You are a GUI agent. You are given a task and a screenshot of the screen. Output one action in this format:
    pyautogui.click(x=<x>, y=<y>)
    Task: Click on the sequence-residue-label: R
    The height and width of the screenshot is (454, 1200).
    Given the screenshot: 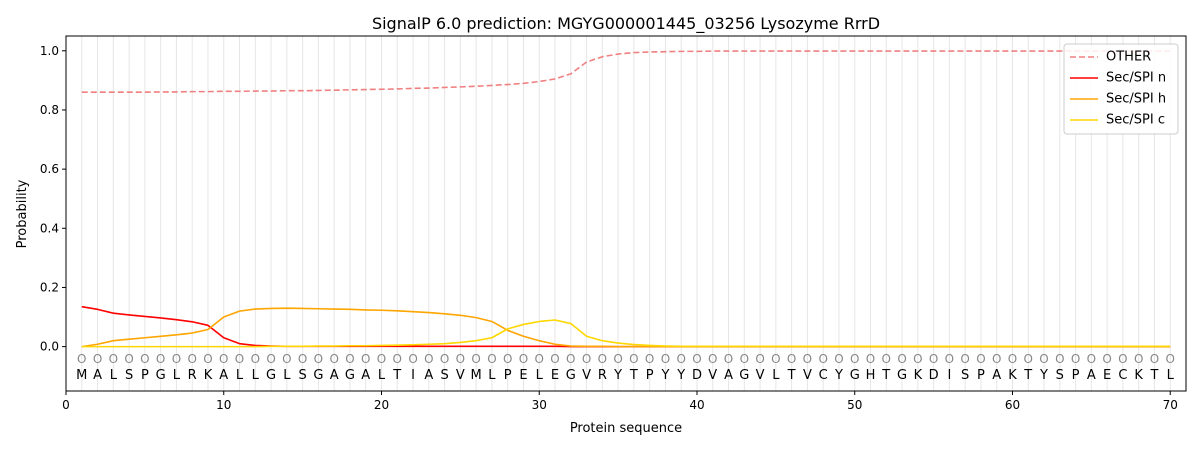 What is the action you would take?
    pyautogui.click(x=192, y=375)
    